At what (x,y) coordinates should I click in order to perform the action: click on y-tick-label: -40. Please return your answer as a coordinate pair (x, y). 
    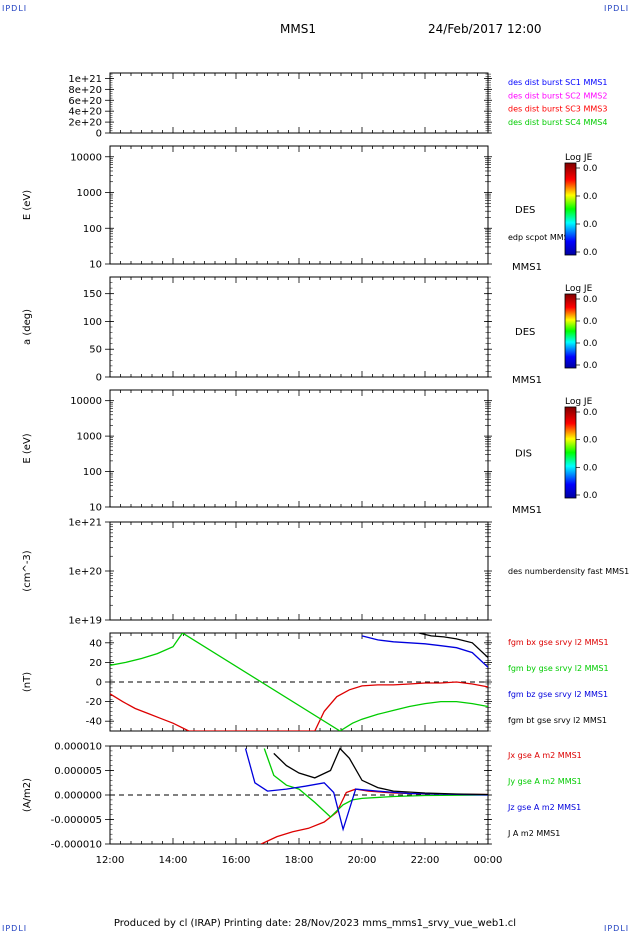
    Looking at the image, I should click on (94, 722).